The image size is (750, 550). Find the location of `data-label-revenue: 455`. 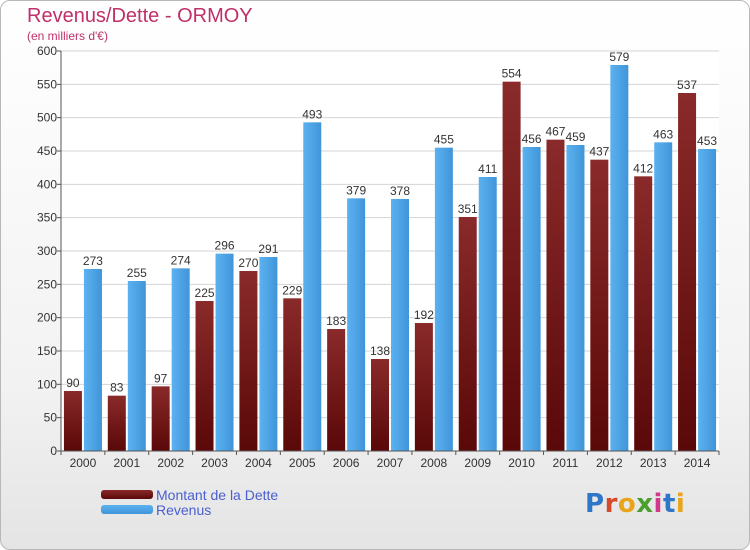

data-label-revenue: 455 is located at coordinates (444, 140).